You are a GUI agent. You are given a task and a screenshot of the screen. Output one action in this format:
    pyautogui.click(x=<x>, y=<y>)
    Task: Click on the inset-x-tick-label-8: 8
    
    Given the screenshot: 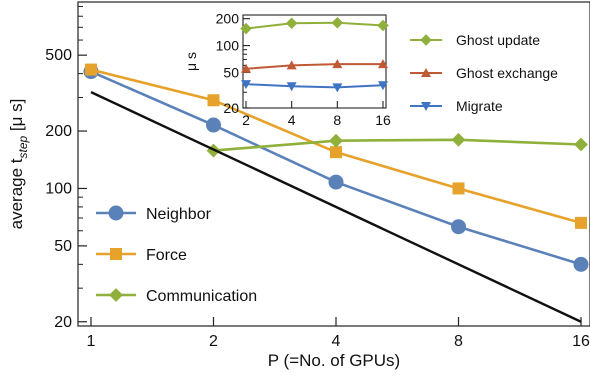 What is the action you would take?
    pyautogui.click(x=337, y=120)
    